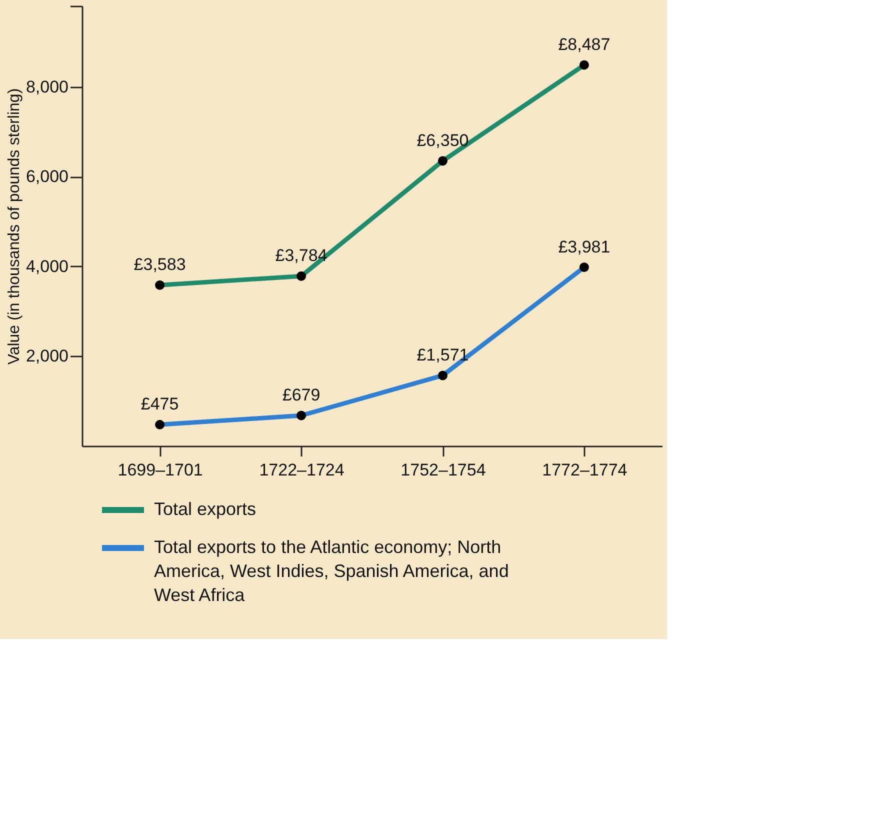  I want to click on y-axis-title: Value (in thousands of pounds sterling), so click(14, 226).